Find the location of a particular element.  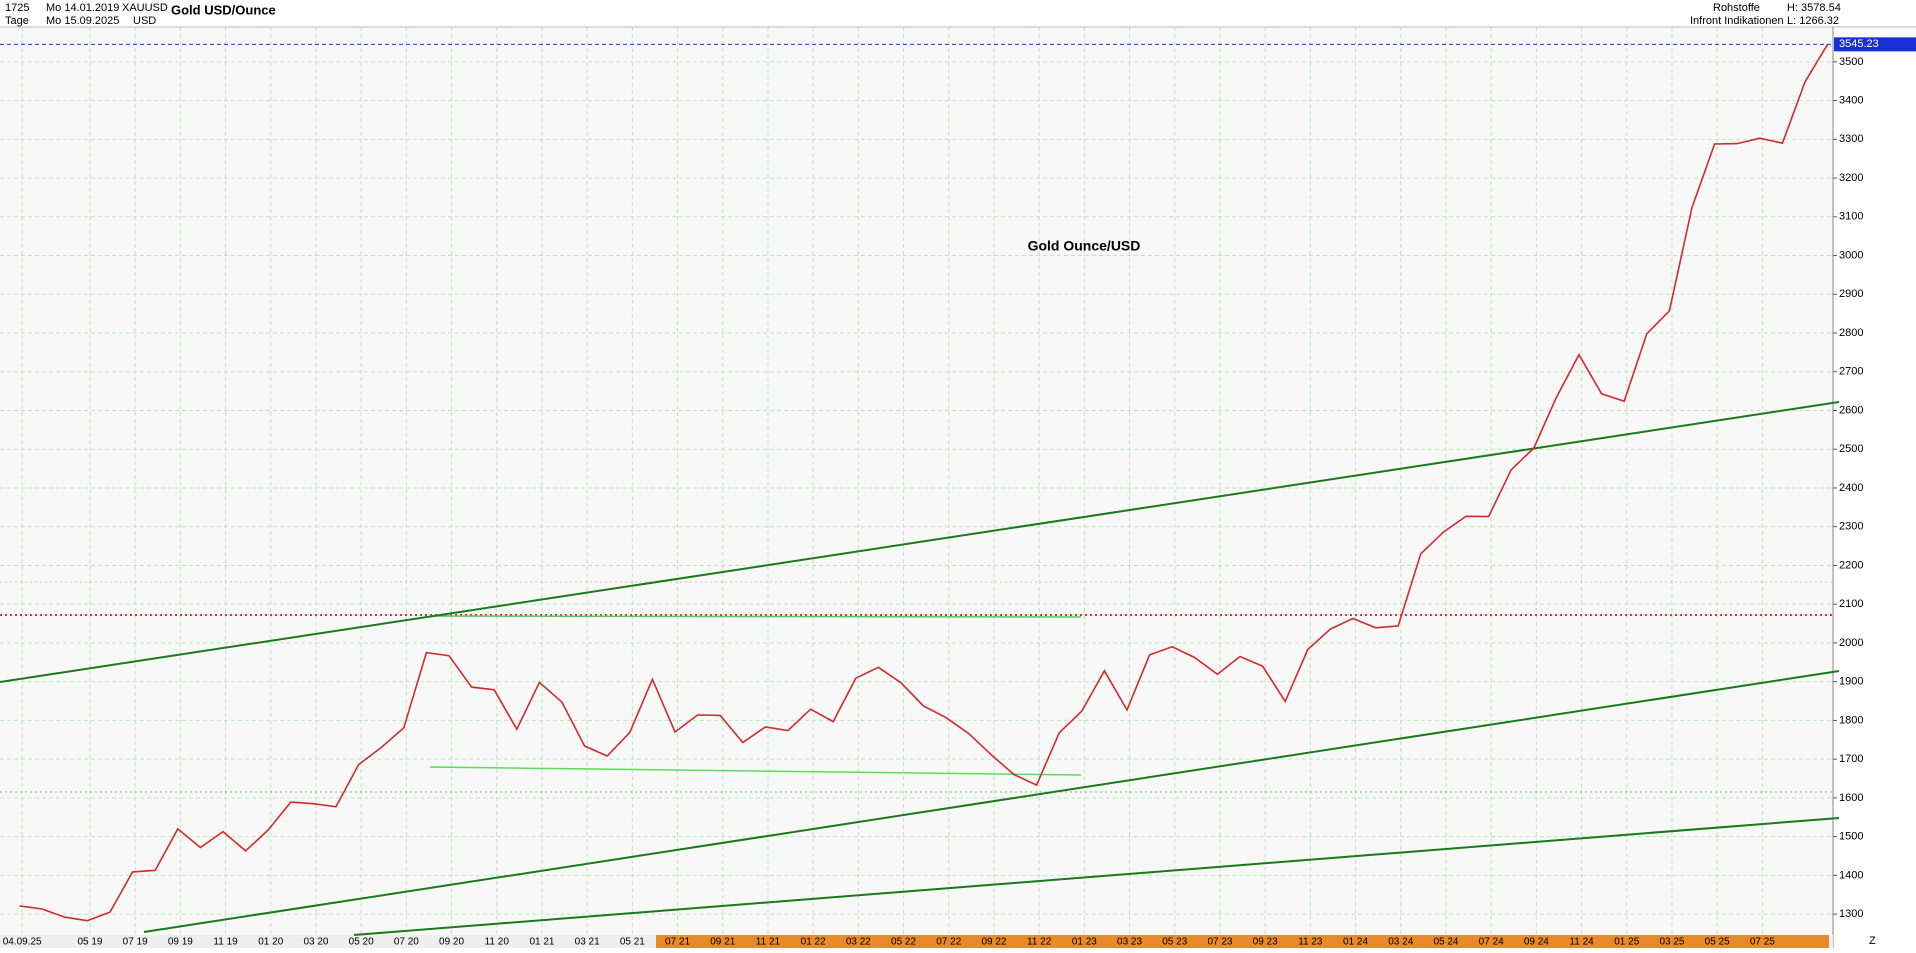

x-tick-label: 09 19 is located at coordinates (180, 942).